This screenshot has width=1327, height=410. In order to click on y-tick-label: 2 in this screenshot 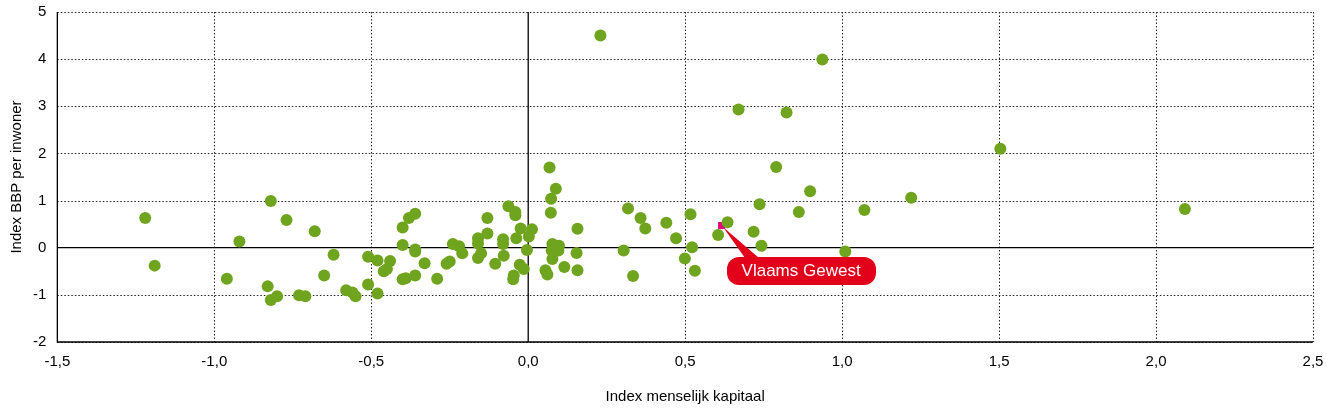, I will do `click(42, 152)`.